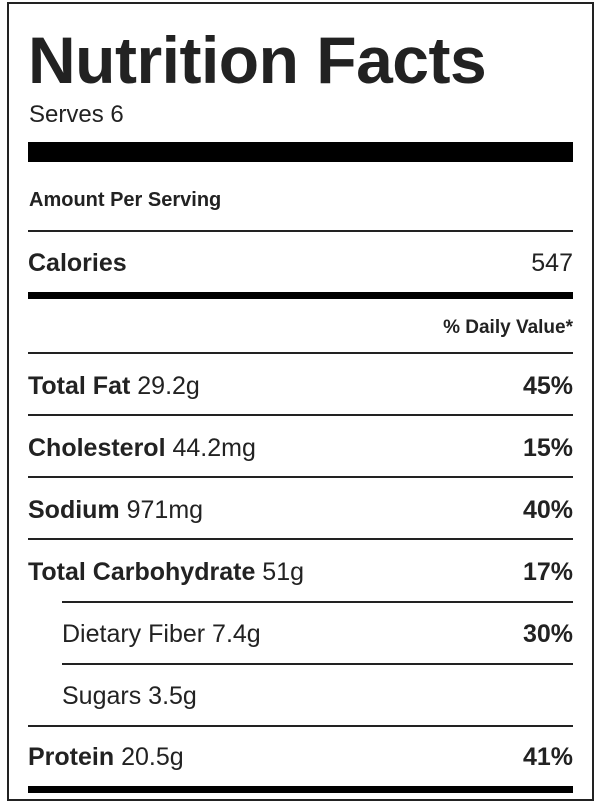  I want to click on nutrient-name: Sugars 3.5g, so click(129, 696).